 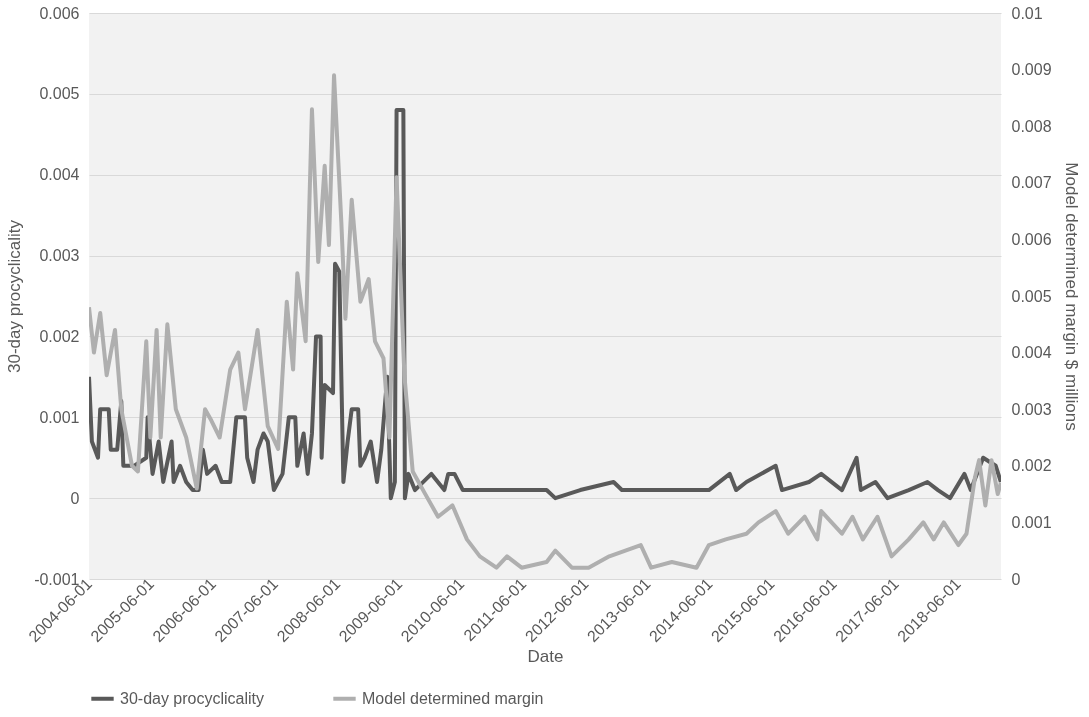 I want to click on y2-tick-label: 0.003, so click(x=1031, y=409).